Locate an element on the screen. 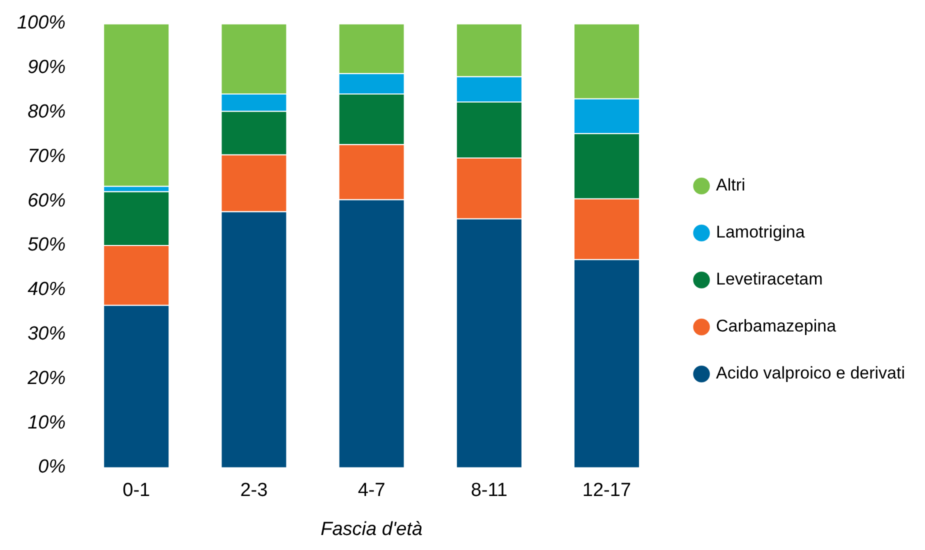  y-tick-label: 80% is located at coordinates (47, 111).